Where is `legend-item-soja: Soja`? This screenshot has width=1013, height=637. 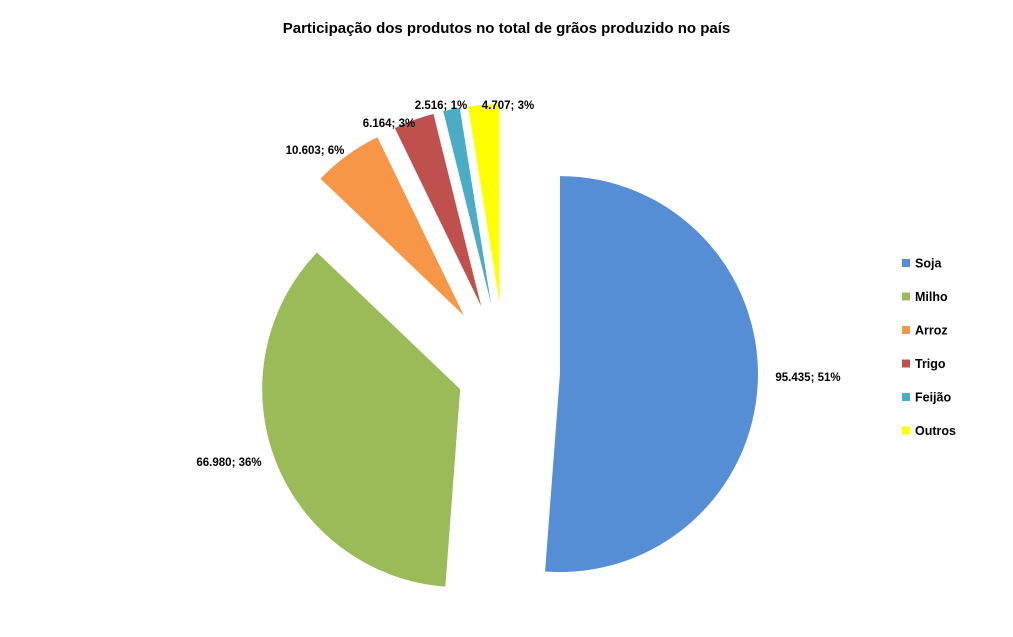
legend-item-soja: Soja is located at coordinates (922, 264).